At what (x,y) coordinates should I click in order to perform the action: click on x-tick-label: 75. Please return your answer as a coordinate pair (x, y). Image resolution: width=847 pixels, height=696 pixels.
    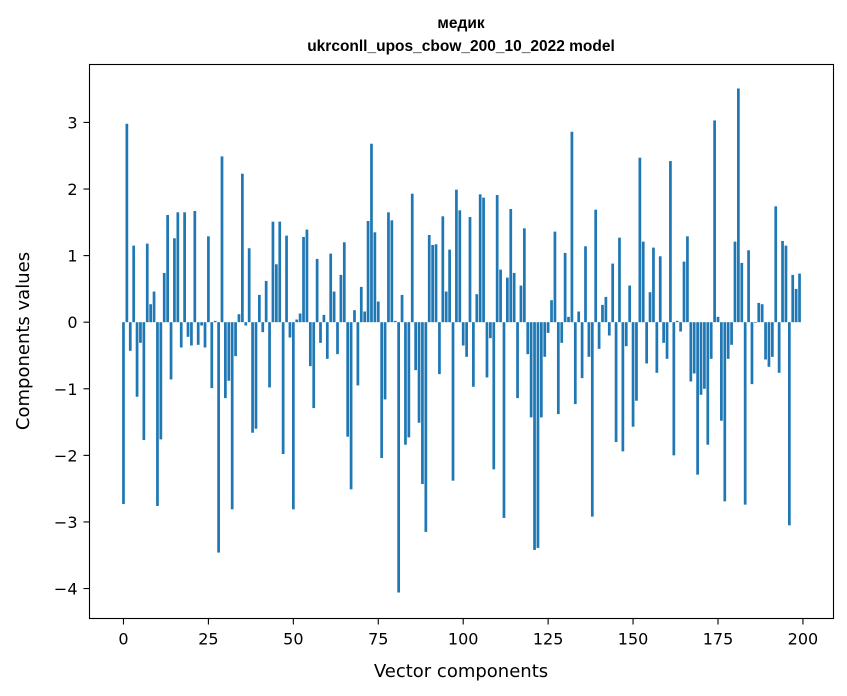
    Looking at the image, I should click on (378, 639).